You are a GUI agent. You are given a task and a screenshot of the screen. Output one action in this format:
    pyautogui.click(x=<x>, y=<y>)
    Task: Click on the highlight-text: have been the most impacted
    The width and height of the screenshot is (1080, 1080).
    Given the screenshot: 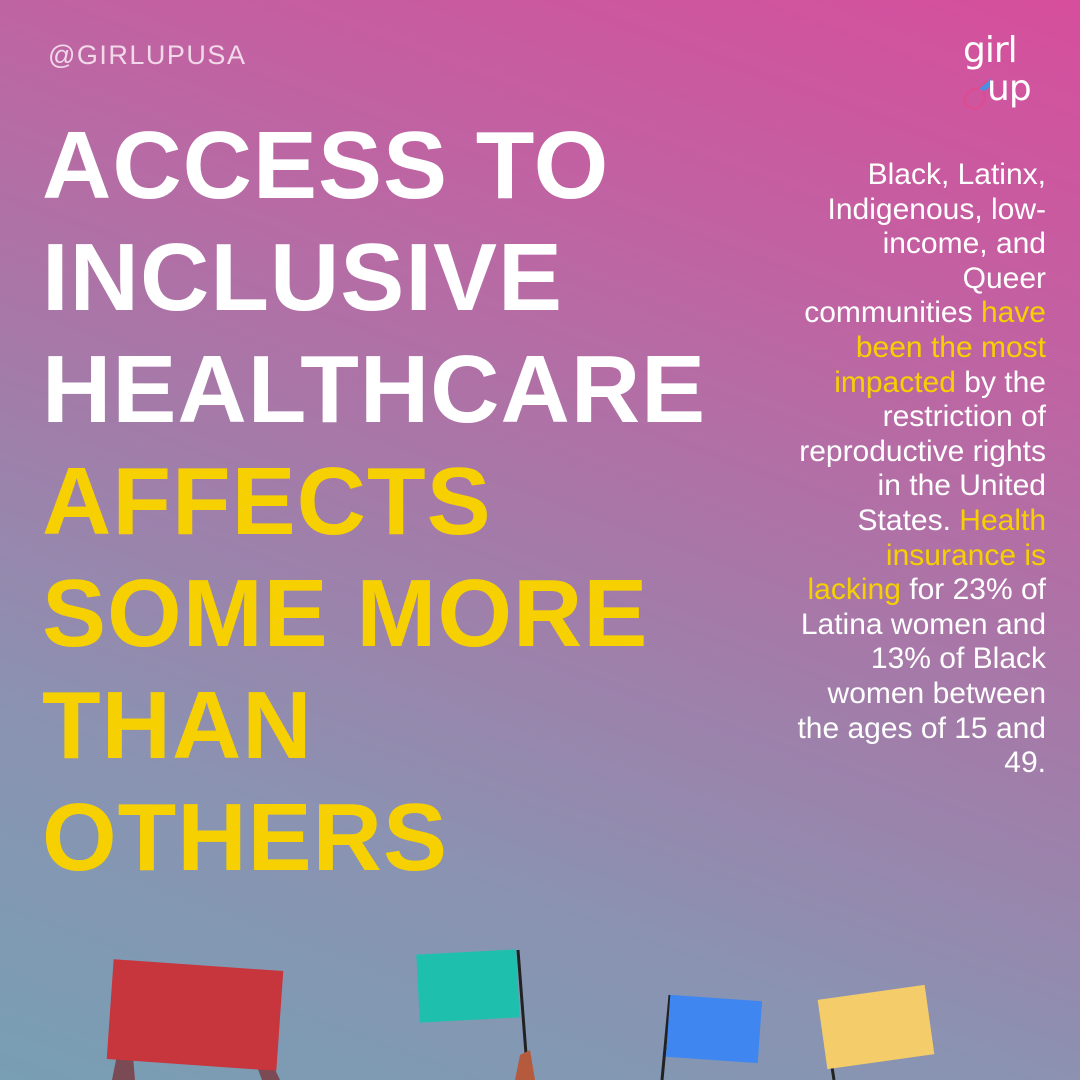 What is the action you would take?
    pyautogui.click(x=940, y=347)
    